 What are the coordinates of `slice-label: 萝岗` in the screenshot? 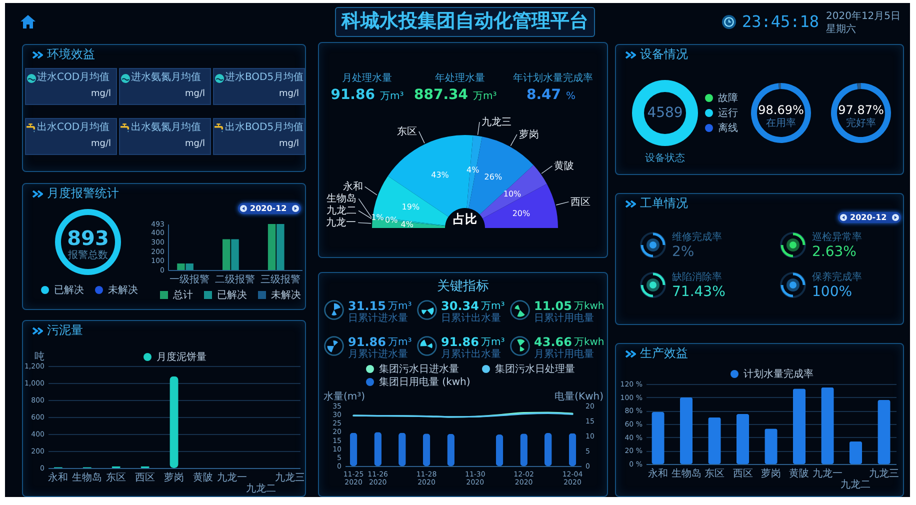 It's located at (528, 134).